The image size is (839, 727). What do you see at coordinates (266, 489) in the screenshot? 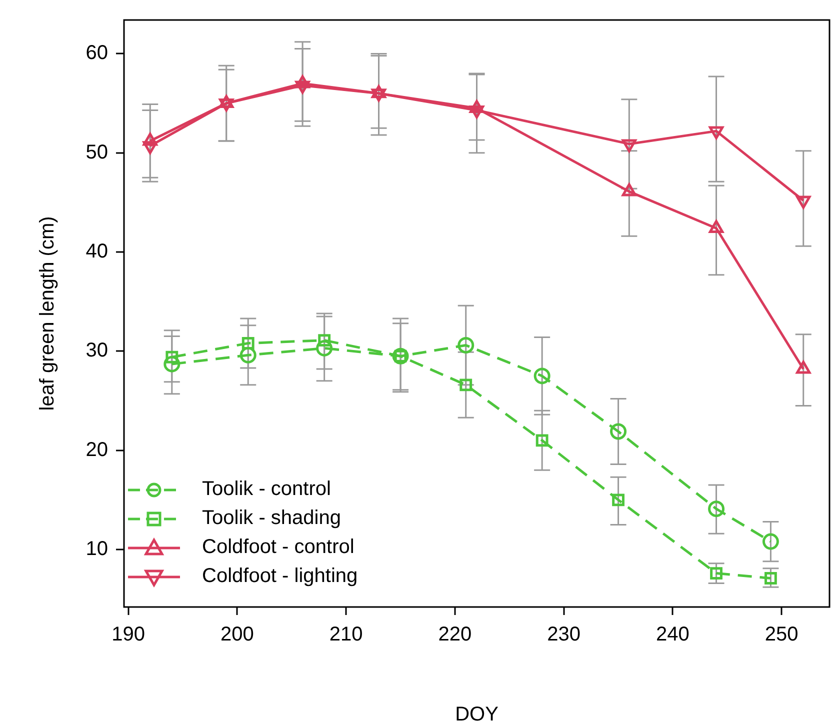
I see `legend-label: Toolik - control` at bounding box center [266, 489].